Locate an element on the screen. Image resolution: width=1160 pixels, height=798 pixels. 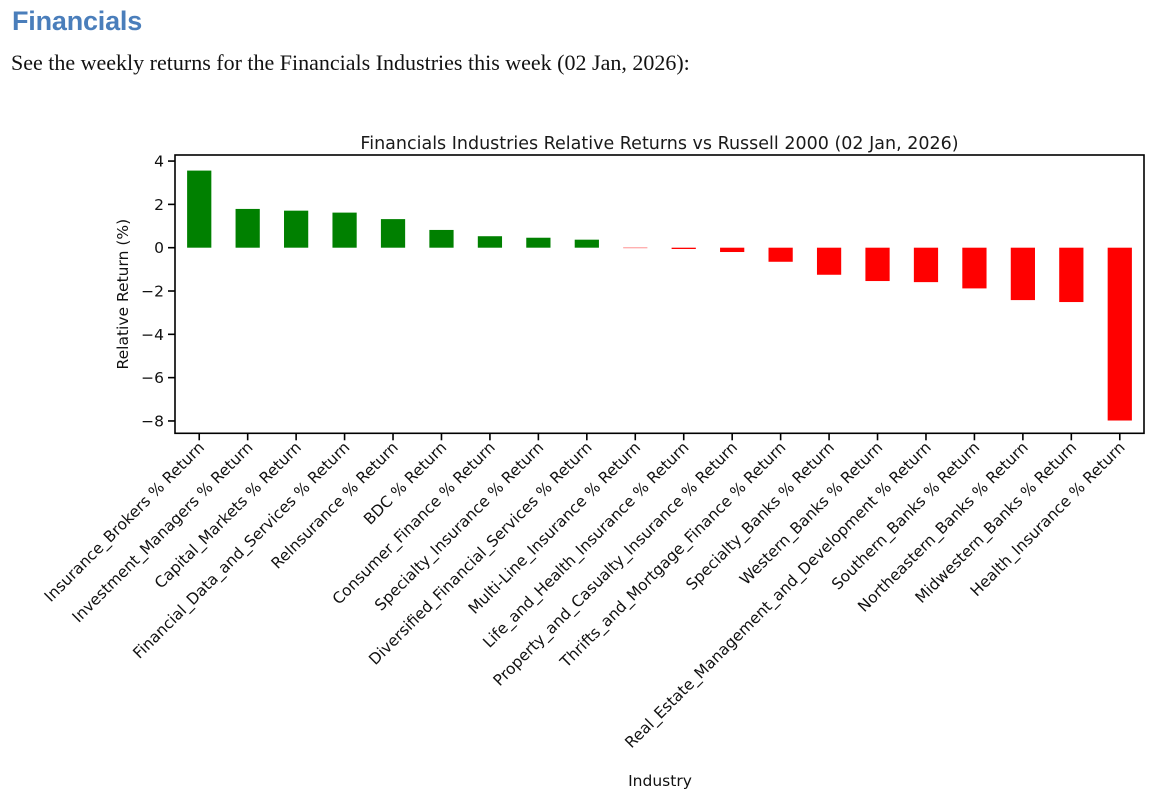
y-tick-label: −8 is located at coordinates (152, 422).